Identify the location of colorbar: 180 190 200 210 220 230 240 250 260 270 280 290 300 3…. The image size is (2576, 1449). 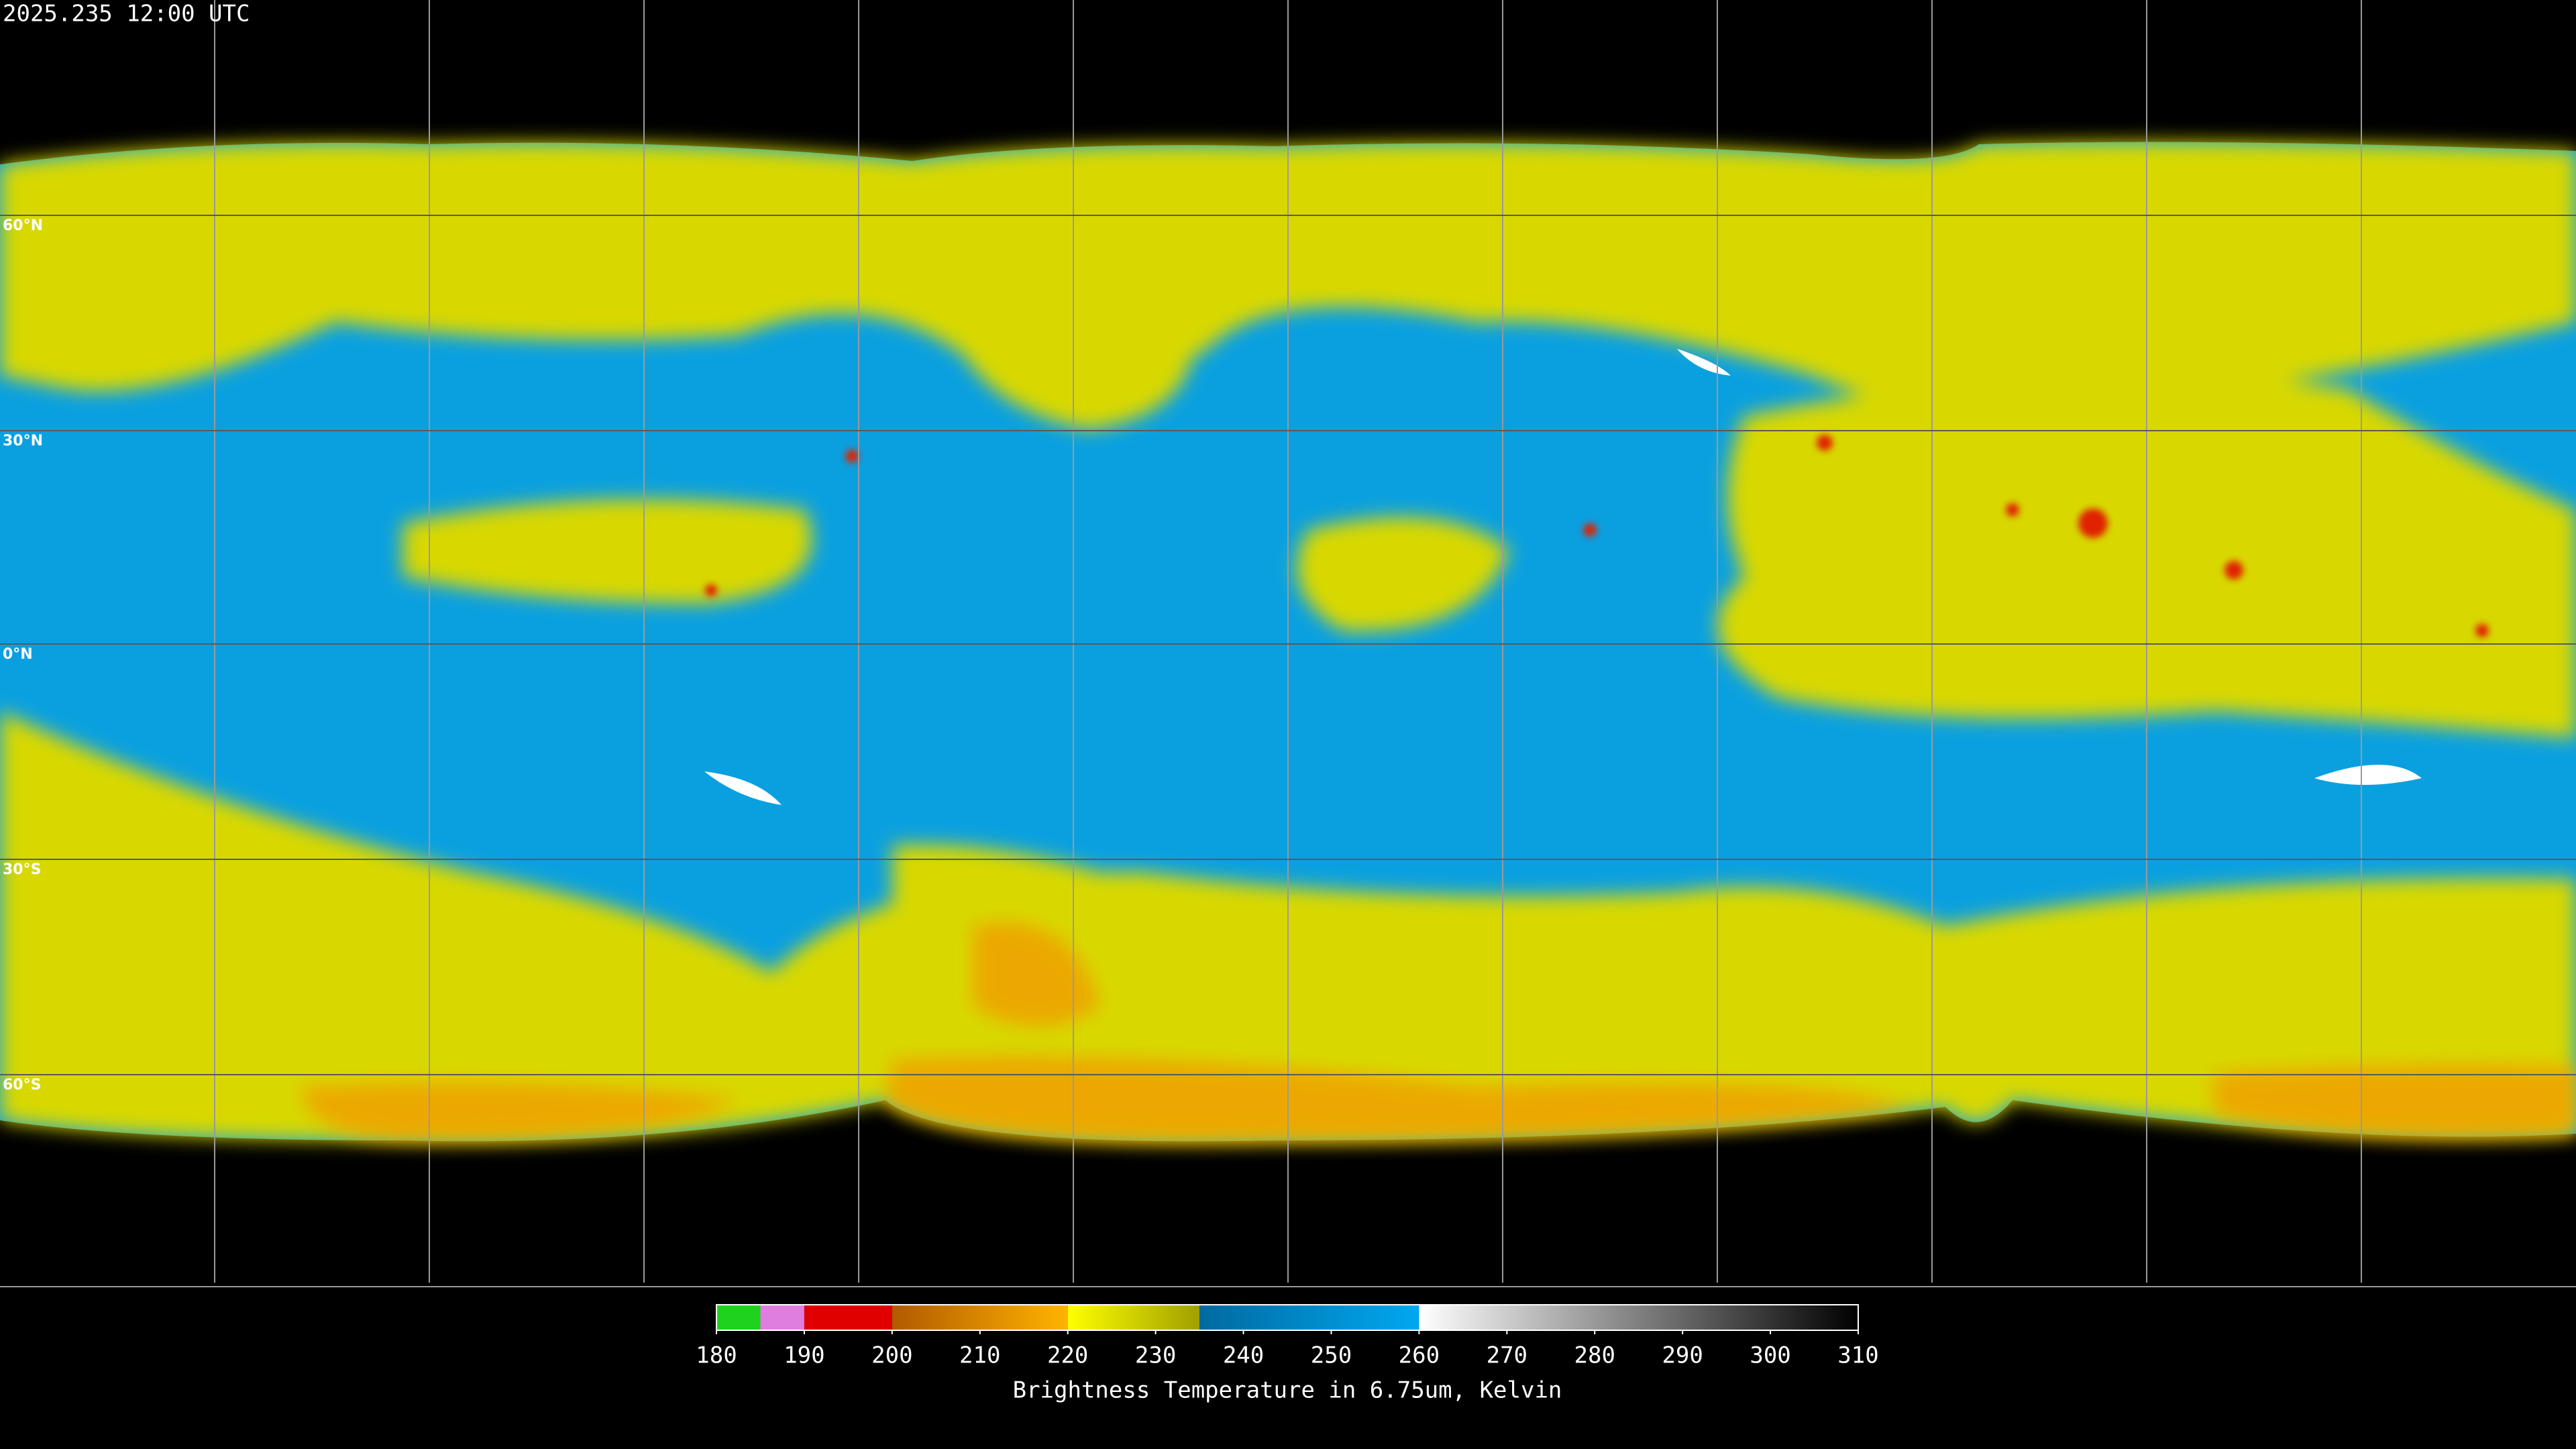
(1287, 1336).